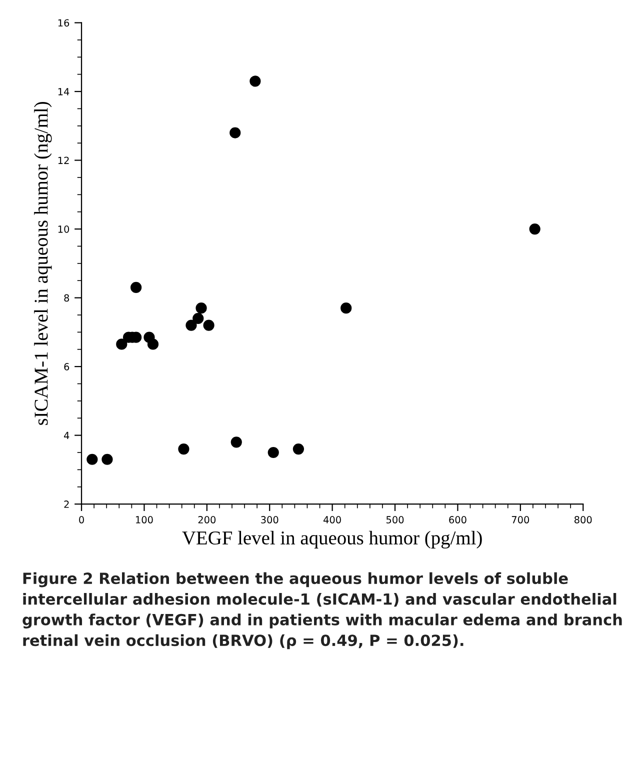  What do you see at coordinates (64, 92) in the screenshot?
I see `y-tick-label: 14` at bounding box center [64, 92].